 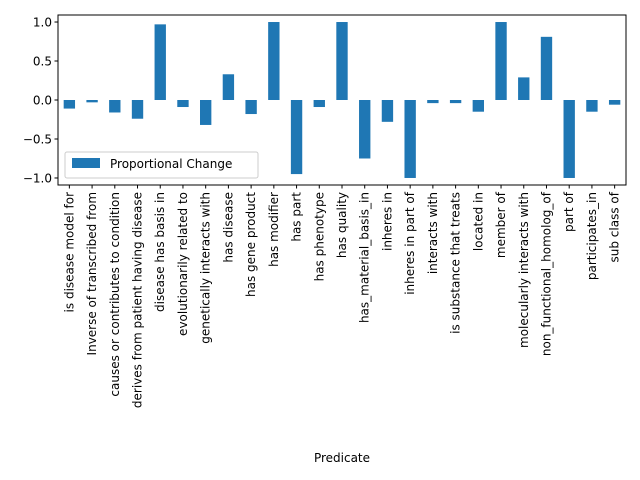 I want to click on x-tick-label: is substance that treats, so click(x=456, y=263).